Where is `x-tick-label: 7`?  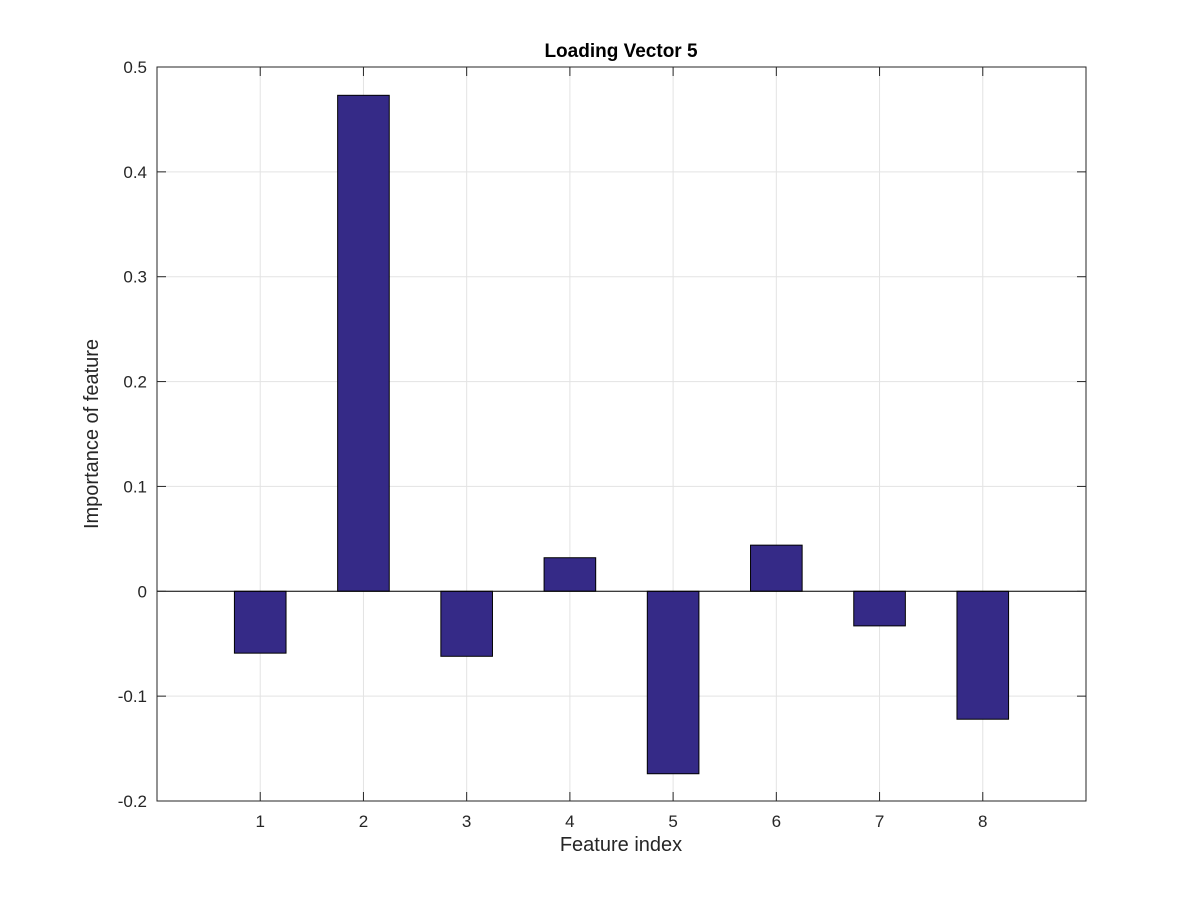 x-tick-label: 7 is located at coordinates (879, 821).